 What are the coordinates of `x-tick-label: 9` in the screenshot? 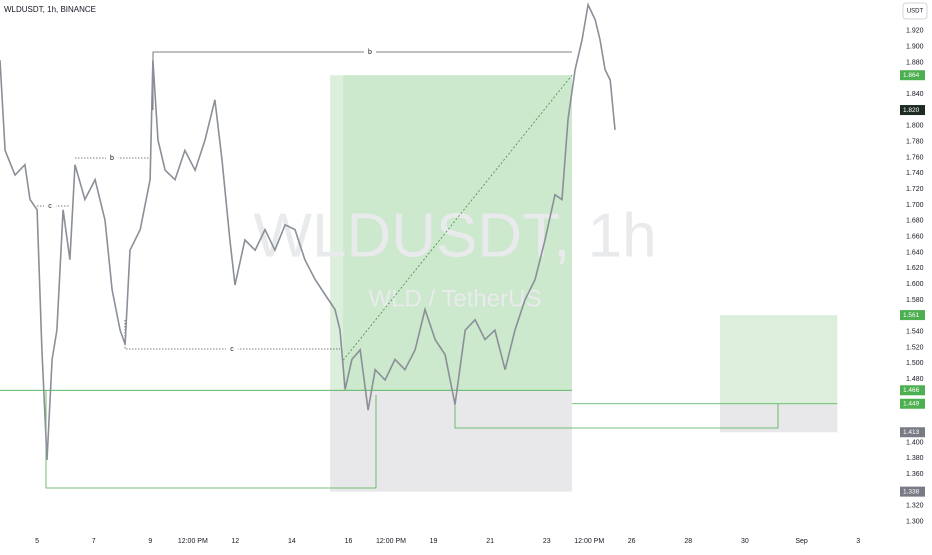 It's located at (150, 541).